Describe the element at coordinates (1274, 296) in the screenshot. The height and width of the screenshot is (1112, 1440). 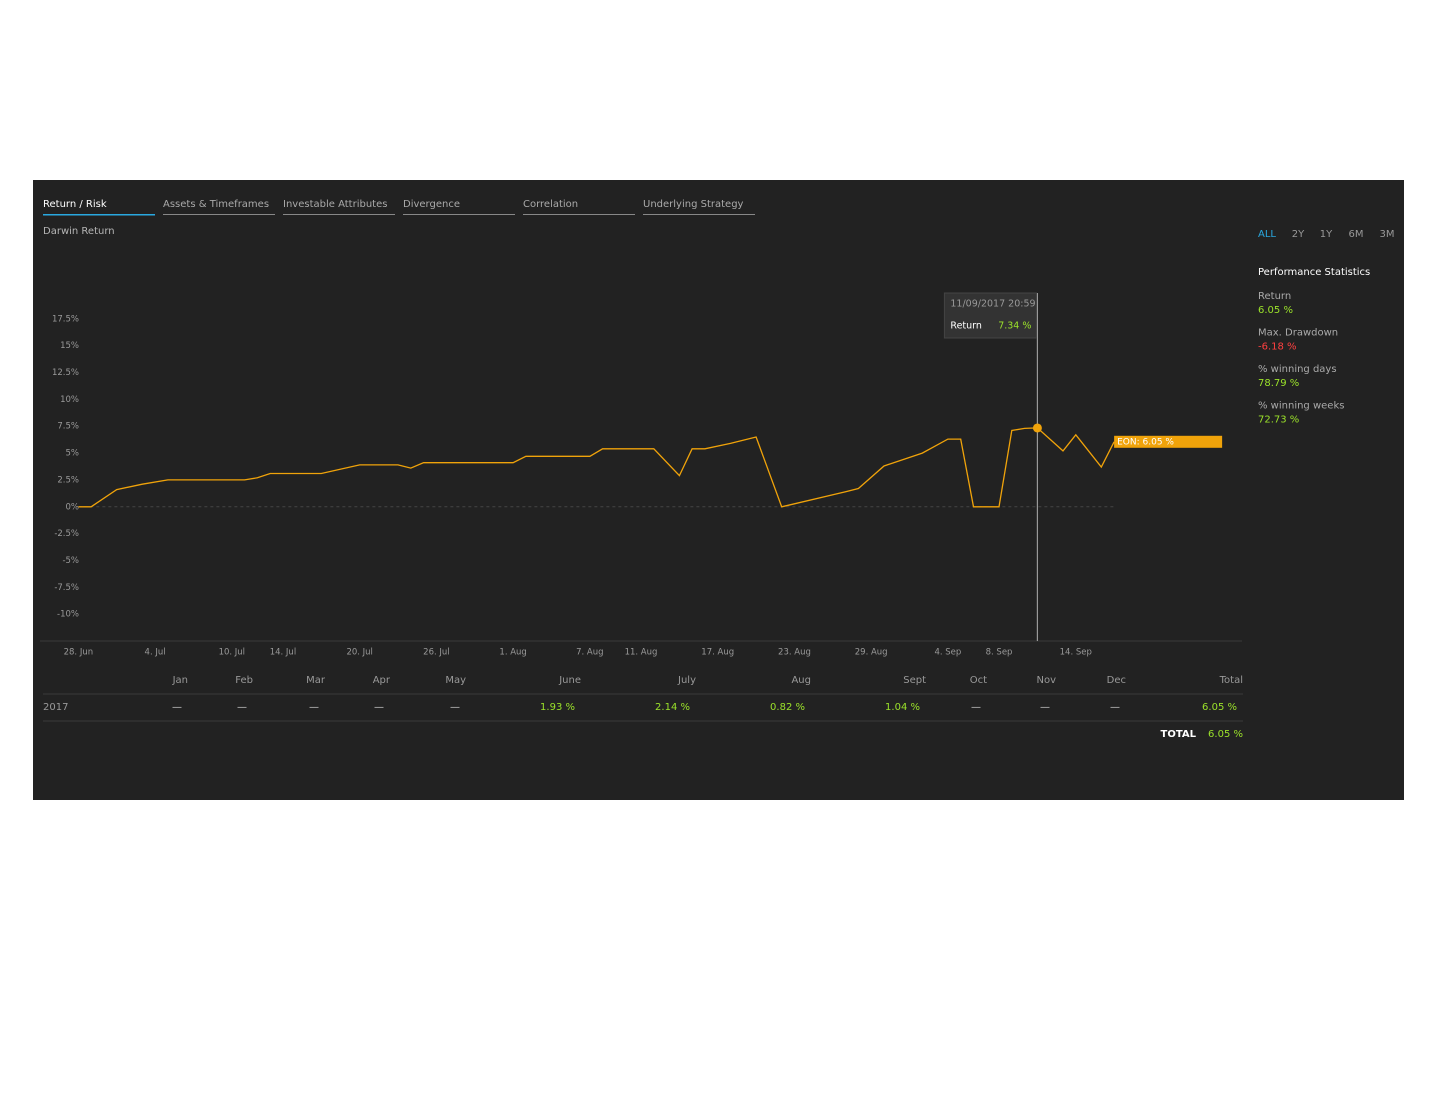
I see `stat-label: Return` at that location.